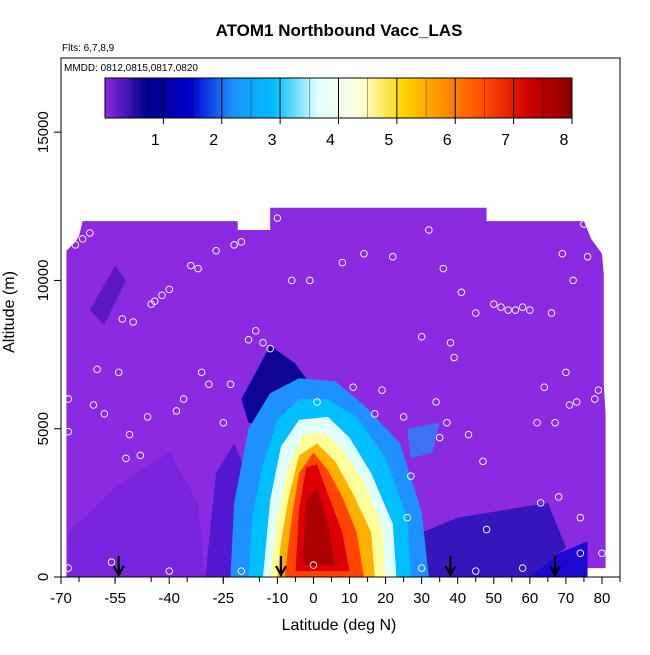 This screenshot has height=655, width=650. I want to click on x-tick-label: 10, so click(349, 598).